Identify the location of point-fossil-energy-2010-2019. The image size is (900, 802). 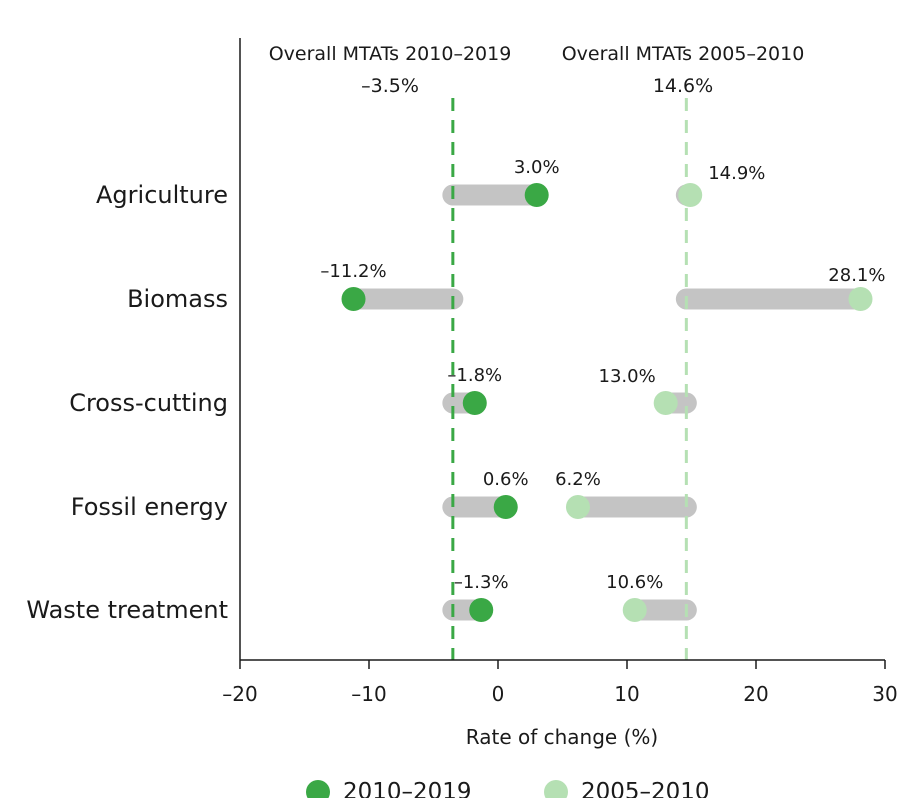
(505, 507).